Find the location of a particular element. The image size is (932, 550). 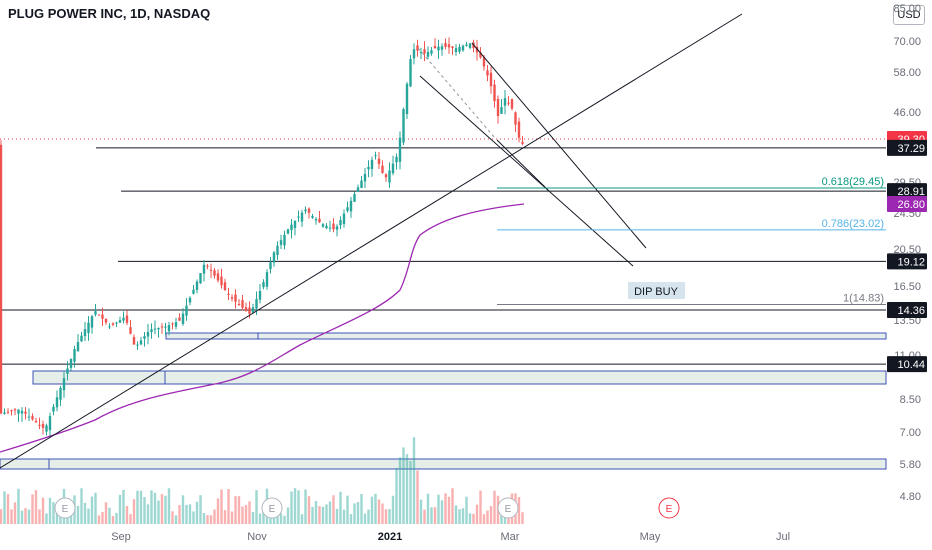

y-tick-label: 85.00 is located at coordinates (907, 9).